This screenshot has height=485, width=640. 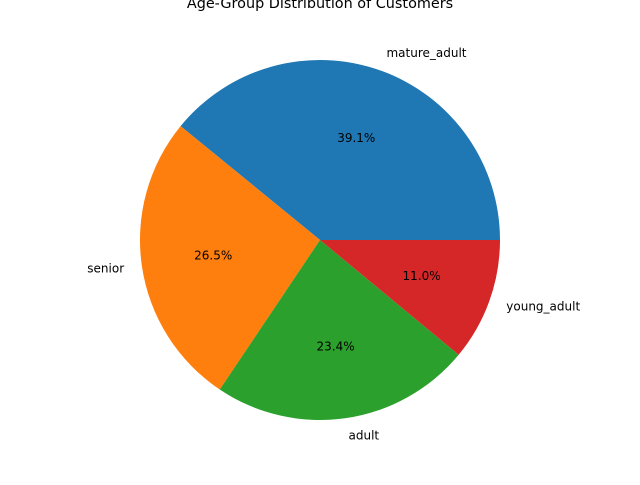 What do you see at coordinates (410, 297) in the screenshot?
I see `pie-slice-young-adult` at bounding box center [410, 297].